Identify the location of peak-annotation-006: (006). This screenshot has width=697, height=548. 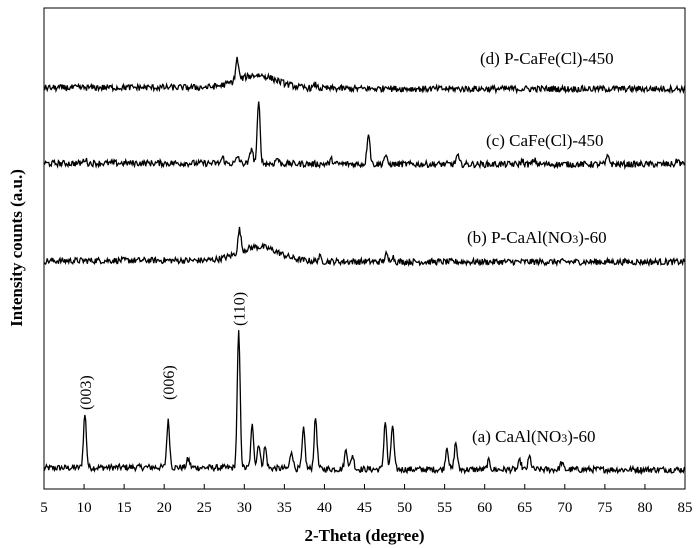
(169, 382).